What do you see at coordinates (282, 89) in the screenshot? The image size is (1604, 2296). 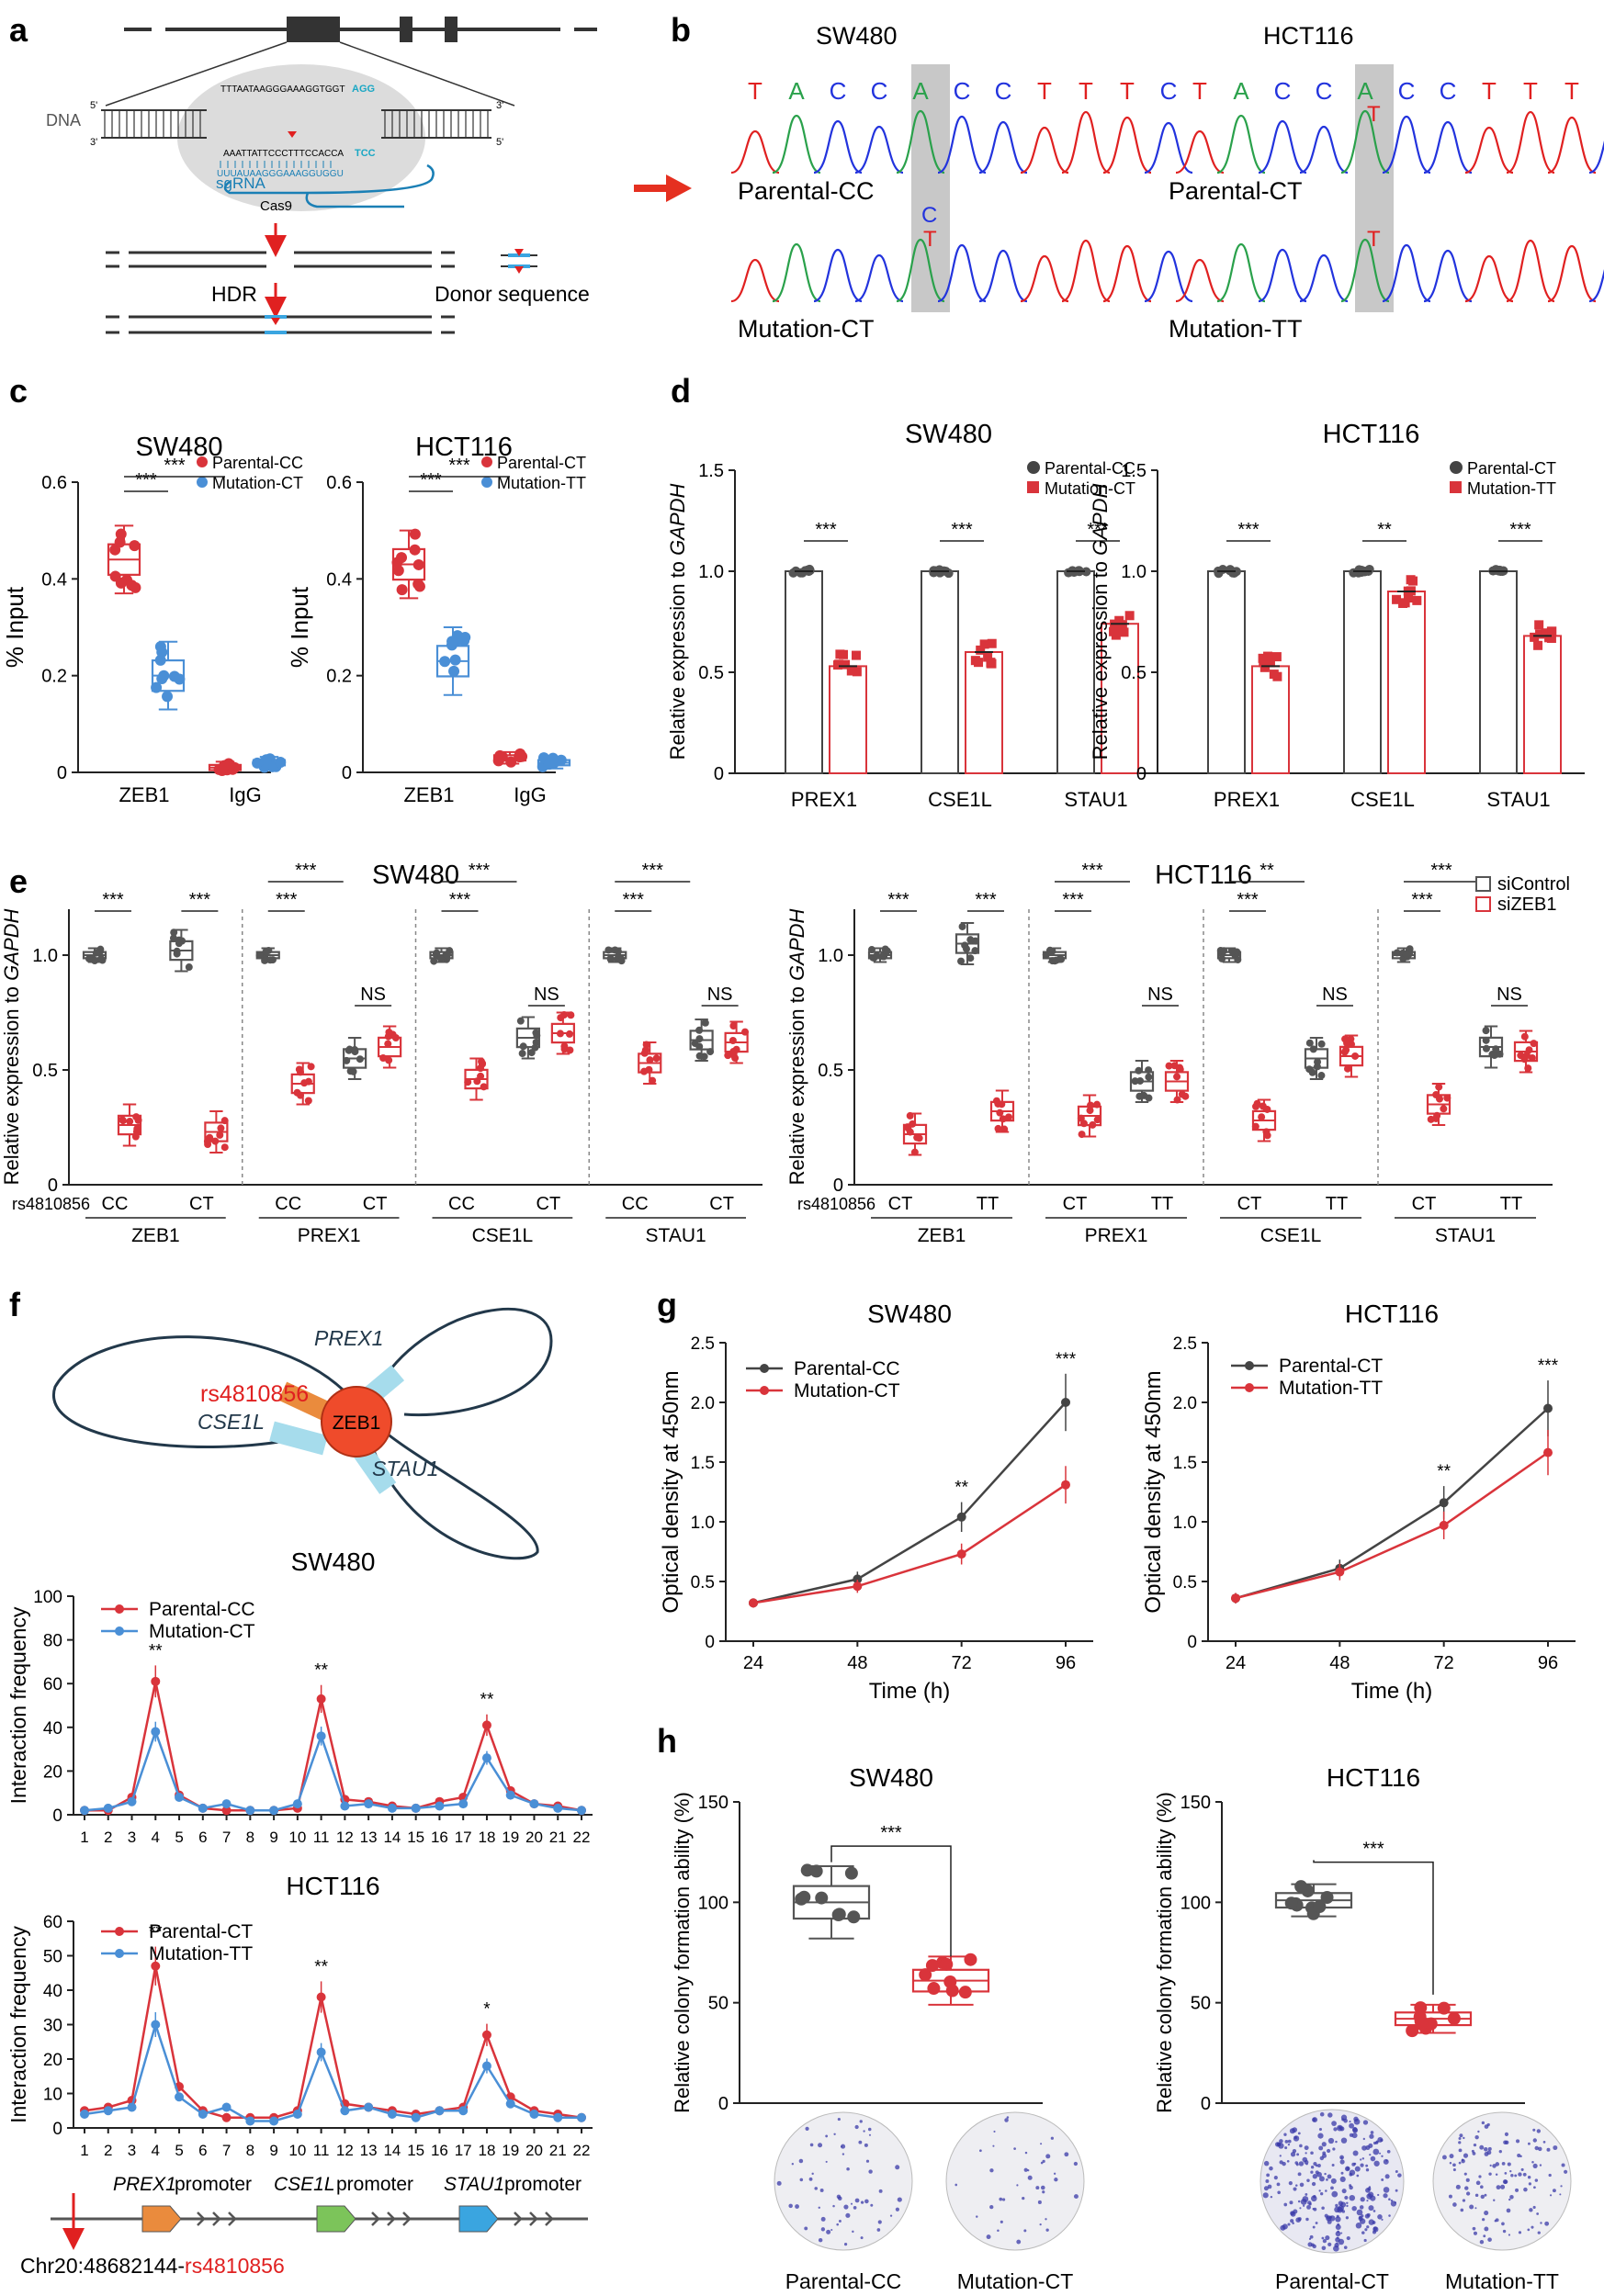 I see `target-sequence-top: TTTAATAAGGGAAAGGTGGT` at bounding box center [282, 89].